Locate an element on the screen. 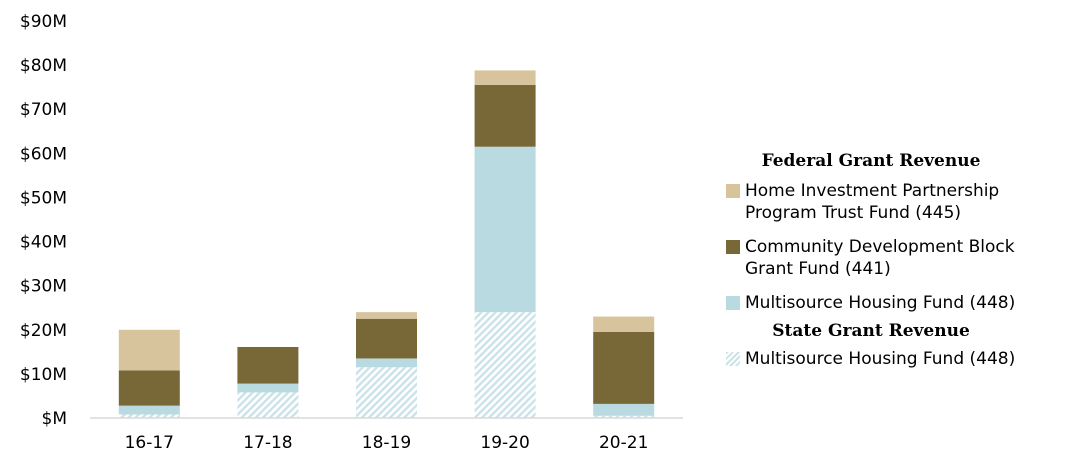 Image resolution: width=1065 pixels, height=460 pixels. legend-item-multisource-federal: Multisource Housing Fund (448) is located at coordinates (893, 303).